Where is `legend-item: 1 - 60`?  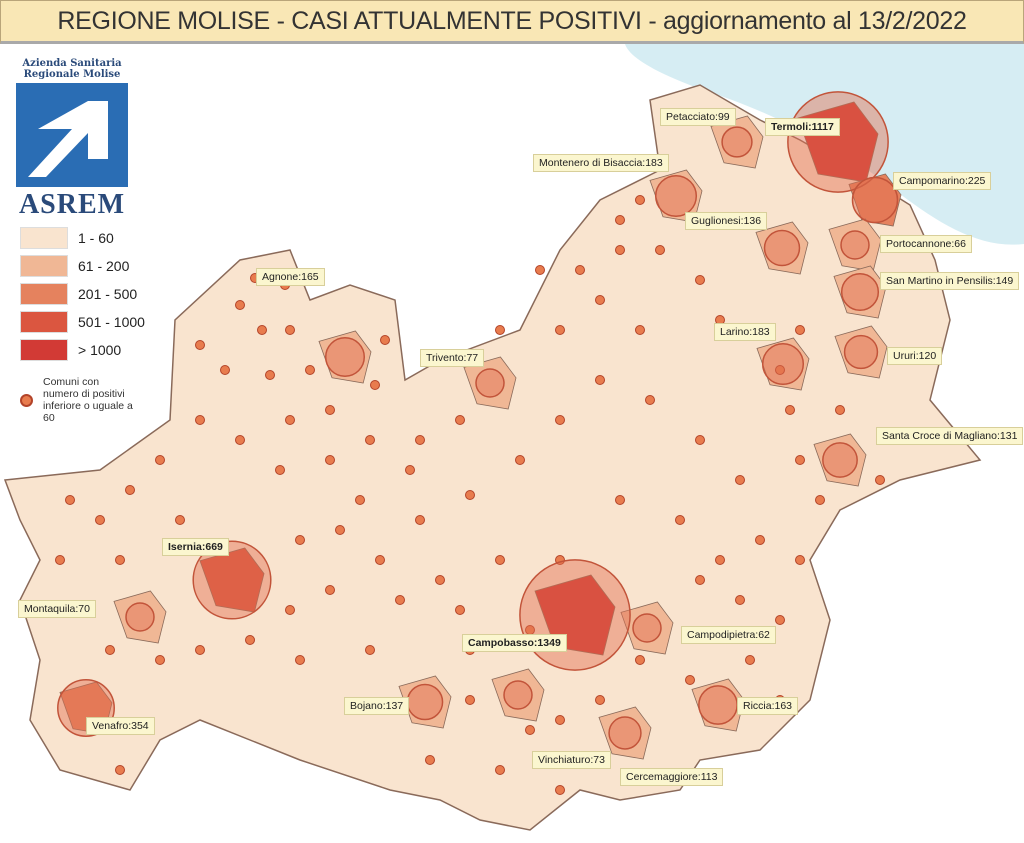 legend-item: 1 - 60 is located at coordinates (82, 238).